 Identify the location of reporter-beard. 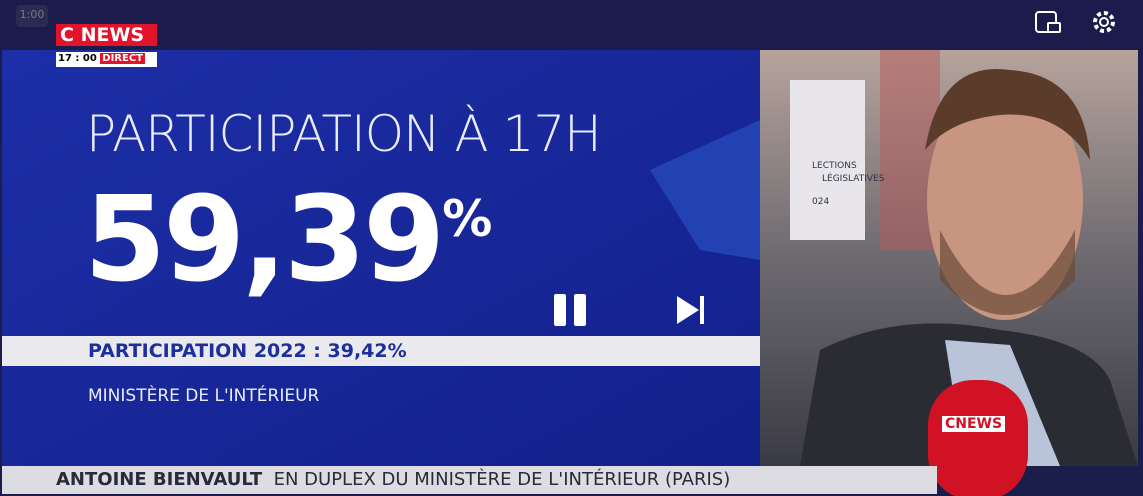
(1007, 272).